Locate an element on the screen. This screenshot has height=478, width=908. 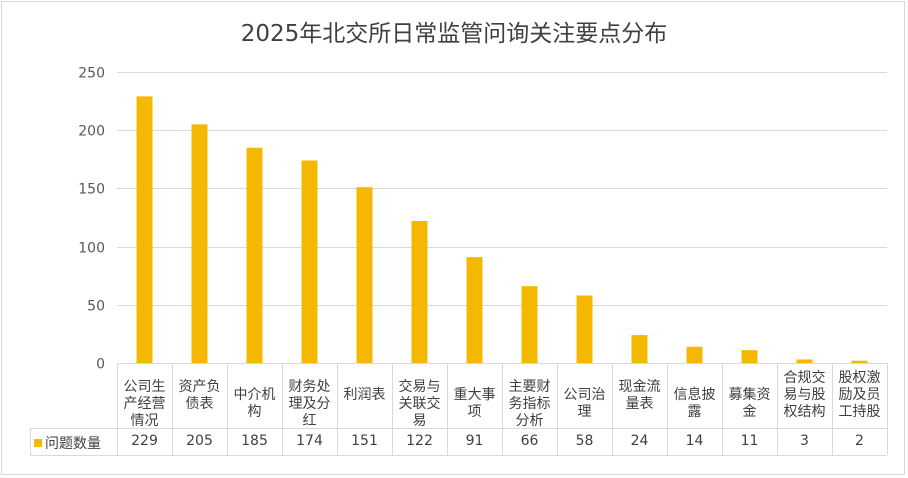
x-category-label: 财务处理及分红 is located at coordinates (309, 404).